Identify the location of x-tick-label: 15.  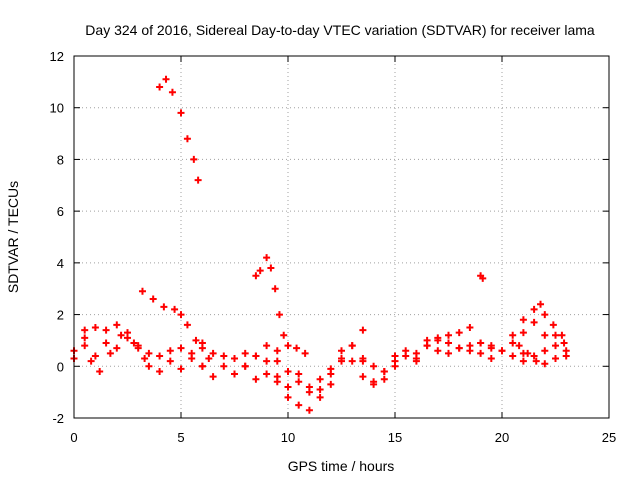
(395, 437).